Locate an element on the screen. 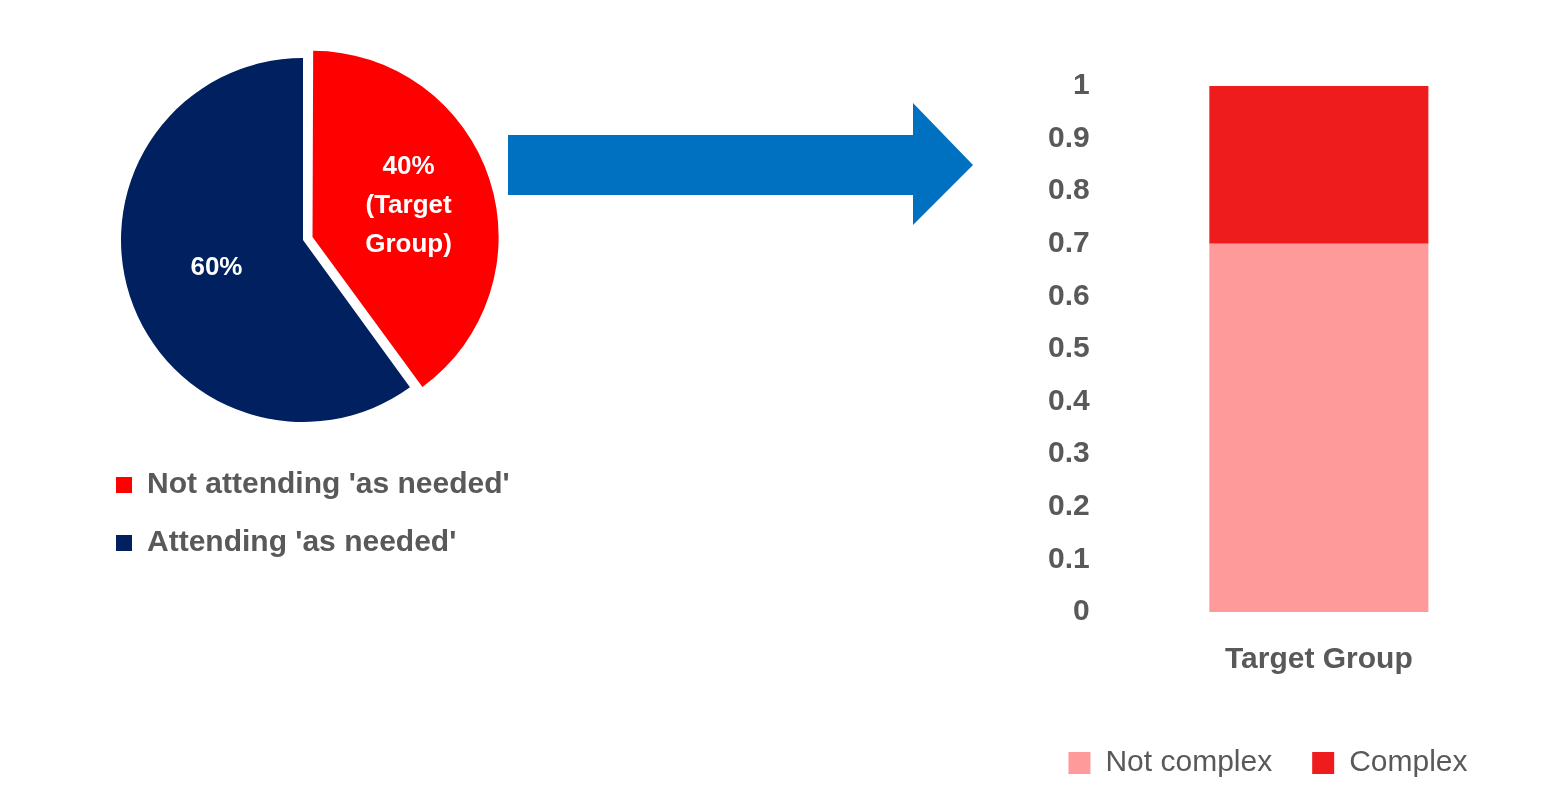  y-tick-label: 0.8 is located at coordinates (1068, 189).